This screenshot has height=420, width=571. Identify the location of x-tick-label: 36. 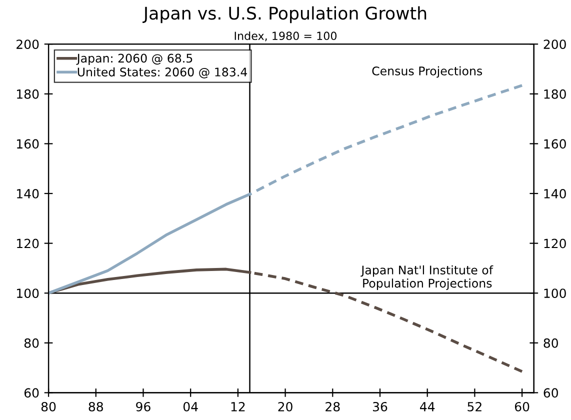
(380, 407).